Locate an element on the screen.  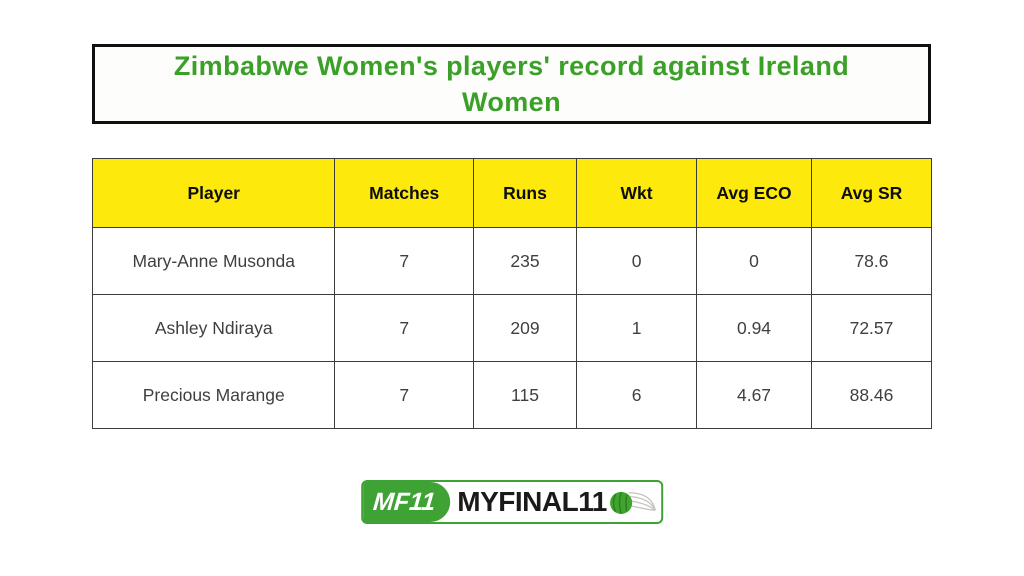
cell-player: Precious Marange is located at coordinates (213, 395).